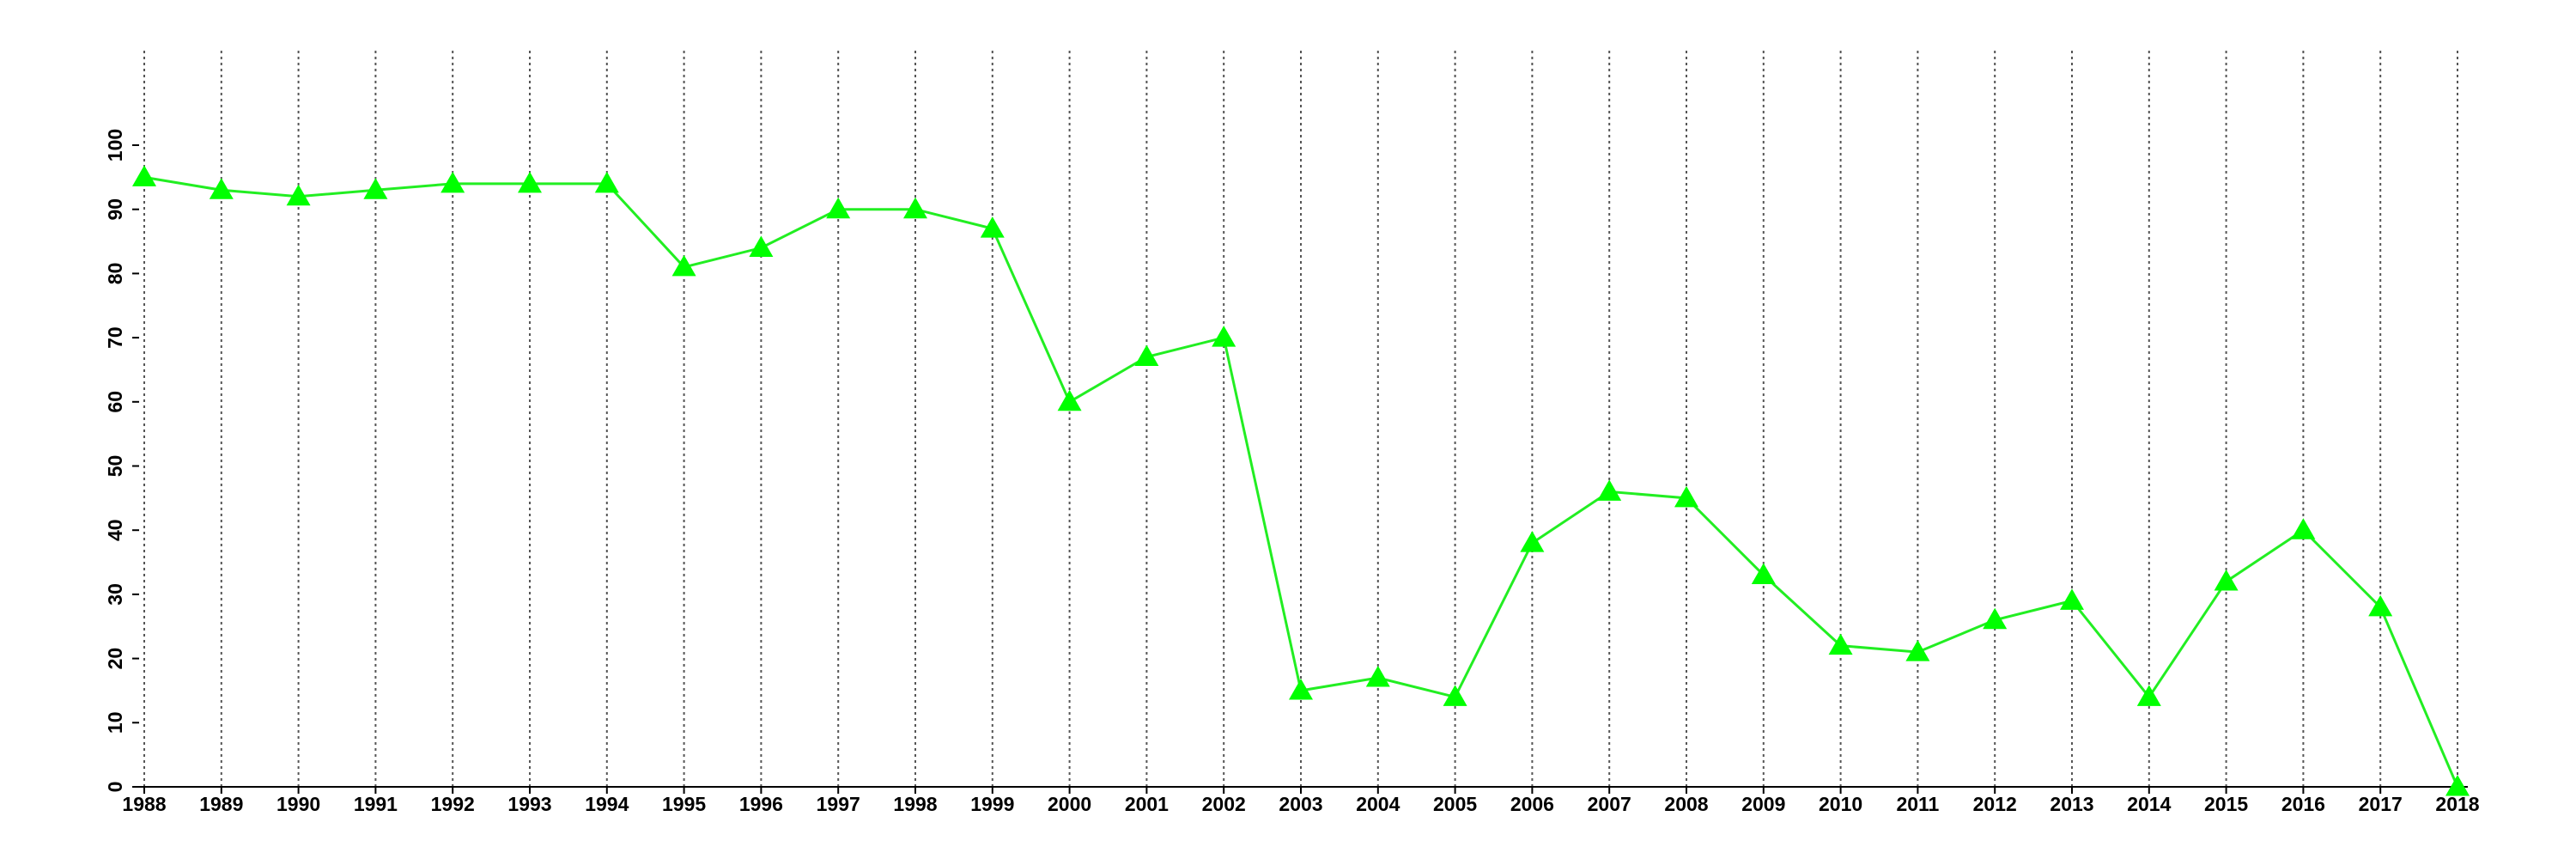  I want to click on x-tick-label: 2014, so click(2149, 804).